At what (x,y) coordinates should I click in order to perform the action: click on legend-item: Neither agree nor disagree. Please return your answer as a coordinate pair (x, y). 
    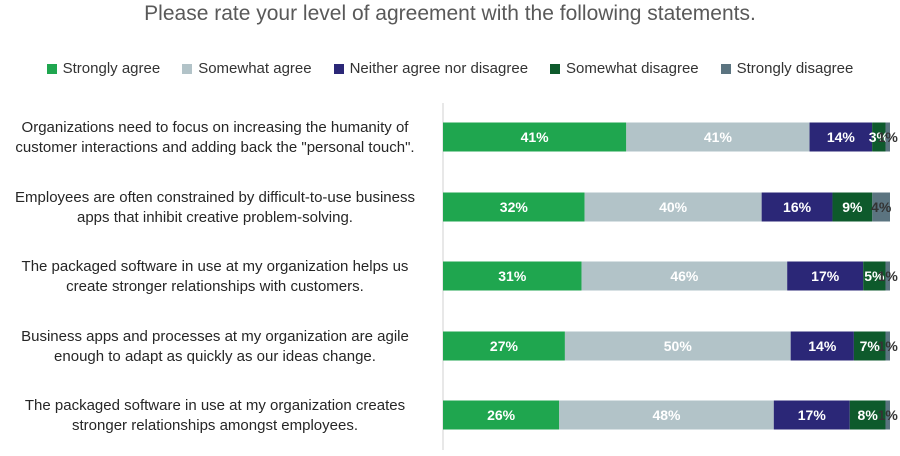
    Looking at the image, I should click on (431, 68).